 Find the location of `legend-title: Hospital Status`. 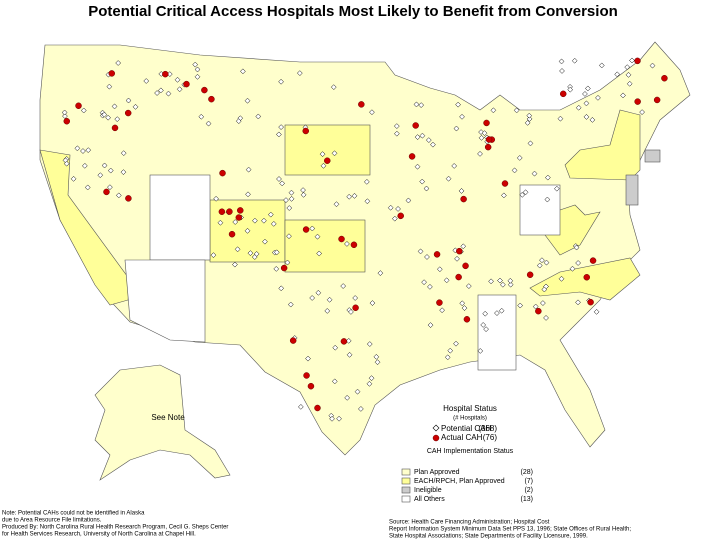

legend-title: Hospital Status is located at coordinates (470, 408).